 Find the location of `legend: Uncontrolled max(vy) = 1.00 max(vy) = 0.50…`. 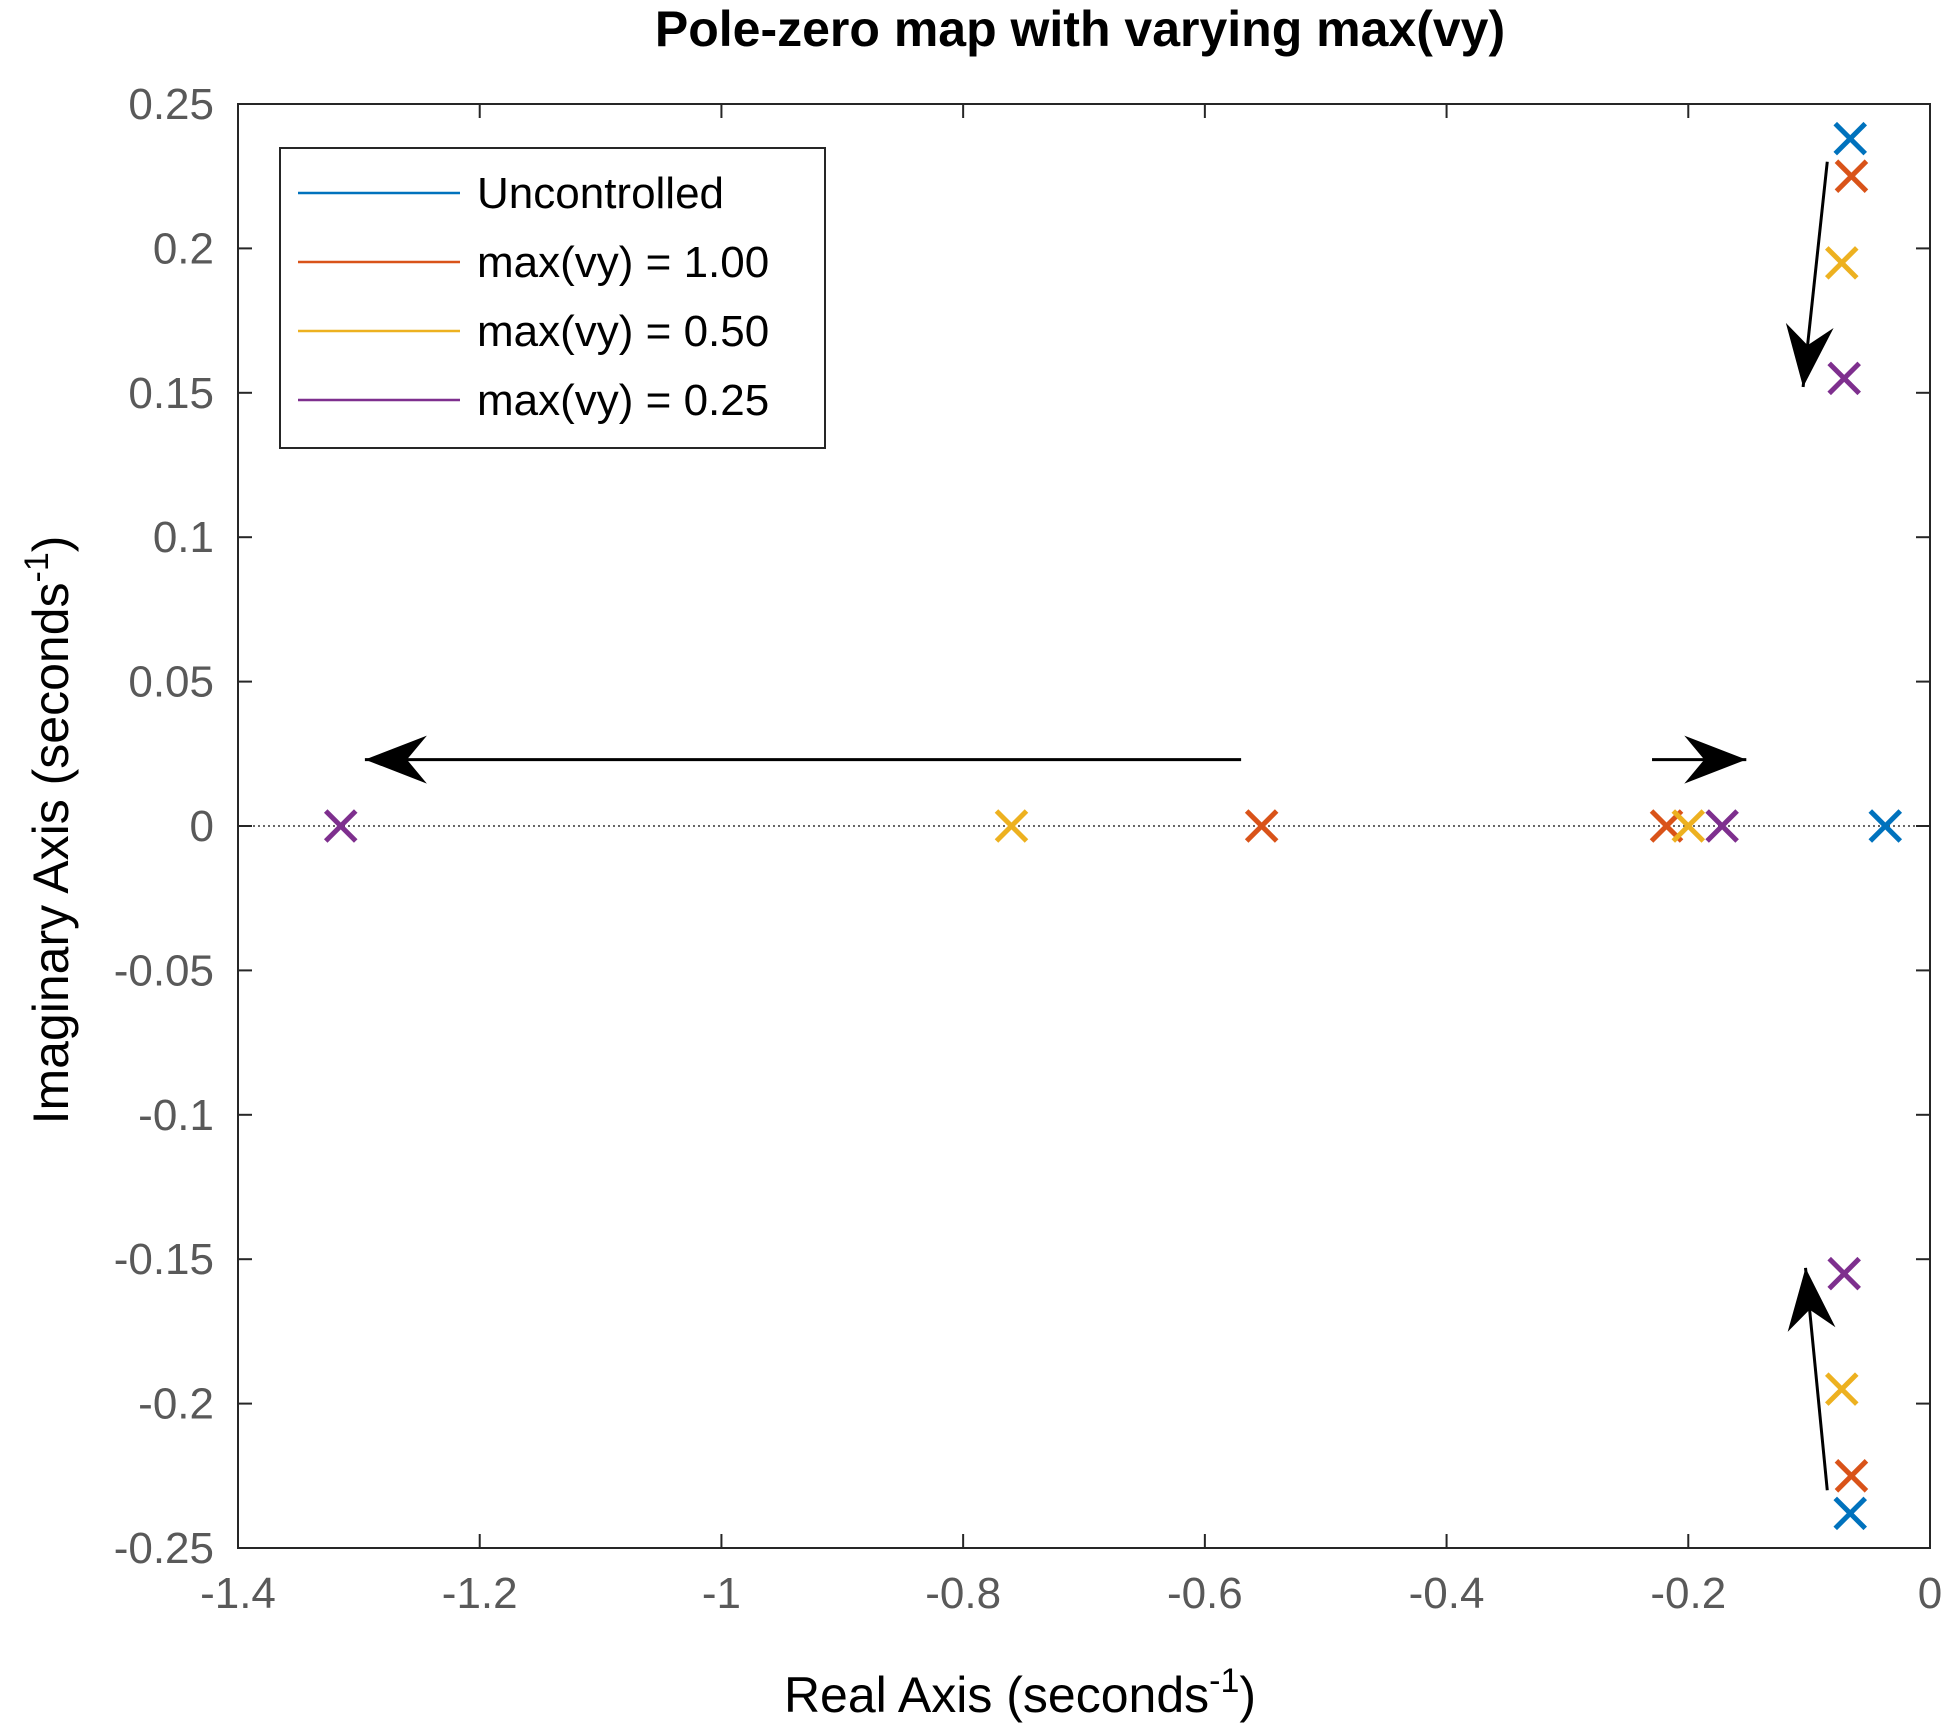

legend: Uncontrolled max(vy) = 1.00 max(vy) = 0.50… is located at coordinates (552, 298).